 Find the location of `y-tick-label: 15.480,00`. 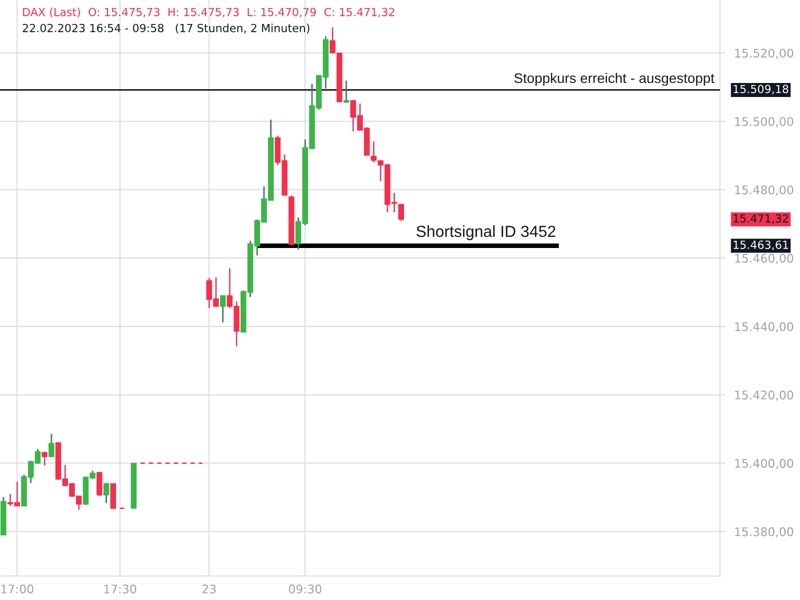

y-tick-label: 15.480,00 is located at coordinates (764, 190).